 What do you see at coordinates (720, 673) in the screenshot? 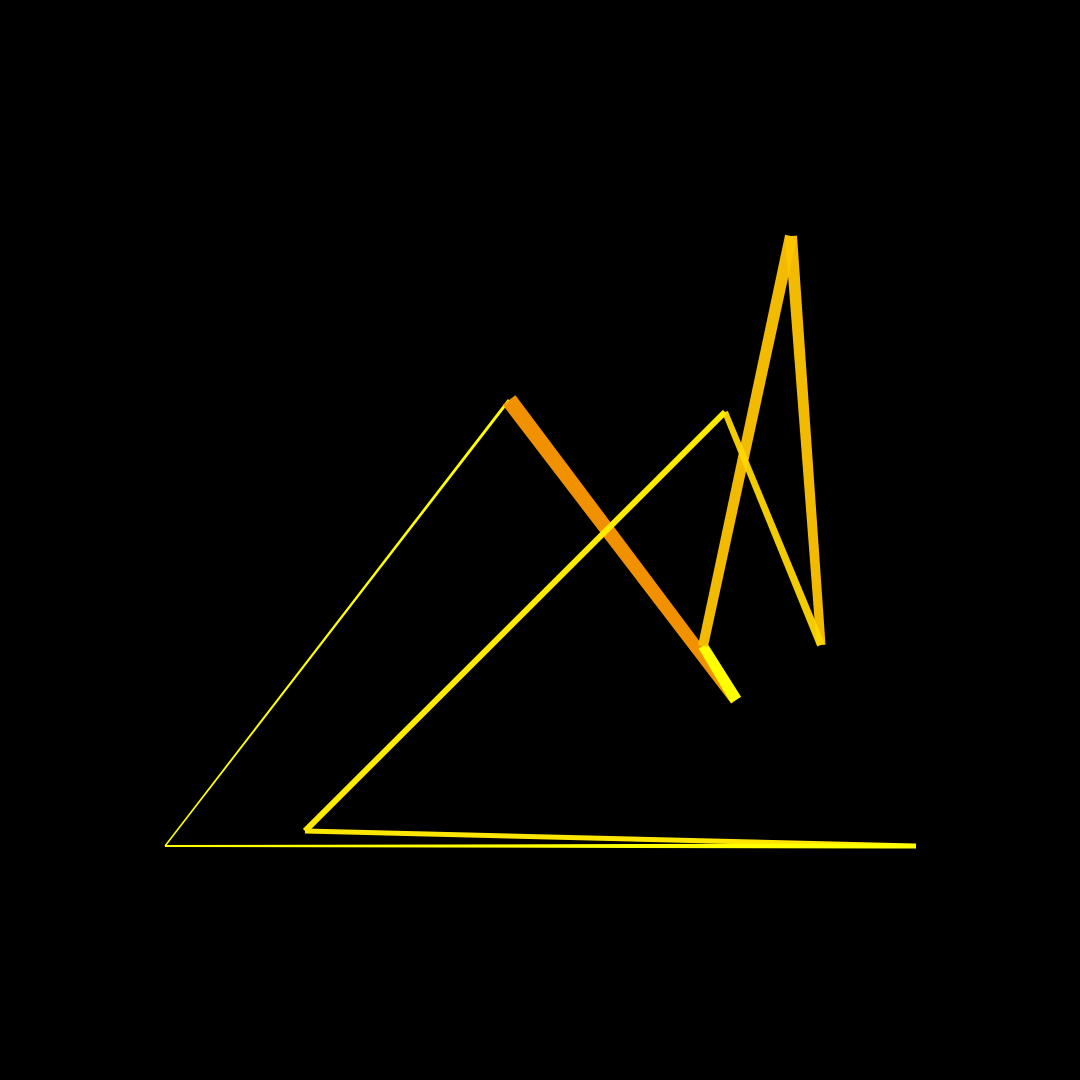
I see `segment-short-tail` at bounding box center [720, 673].